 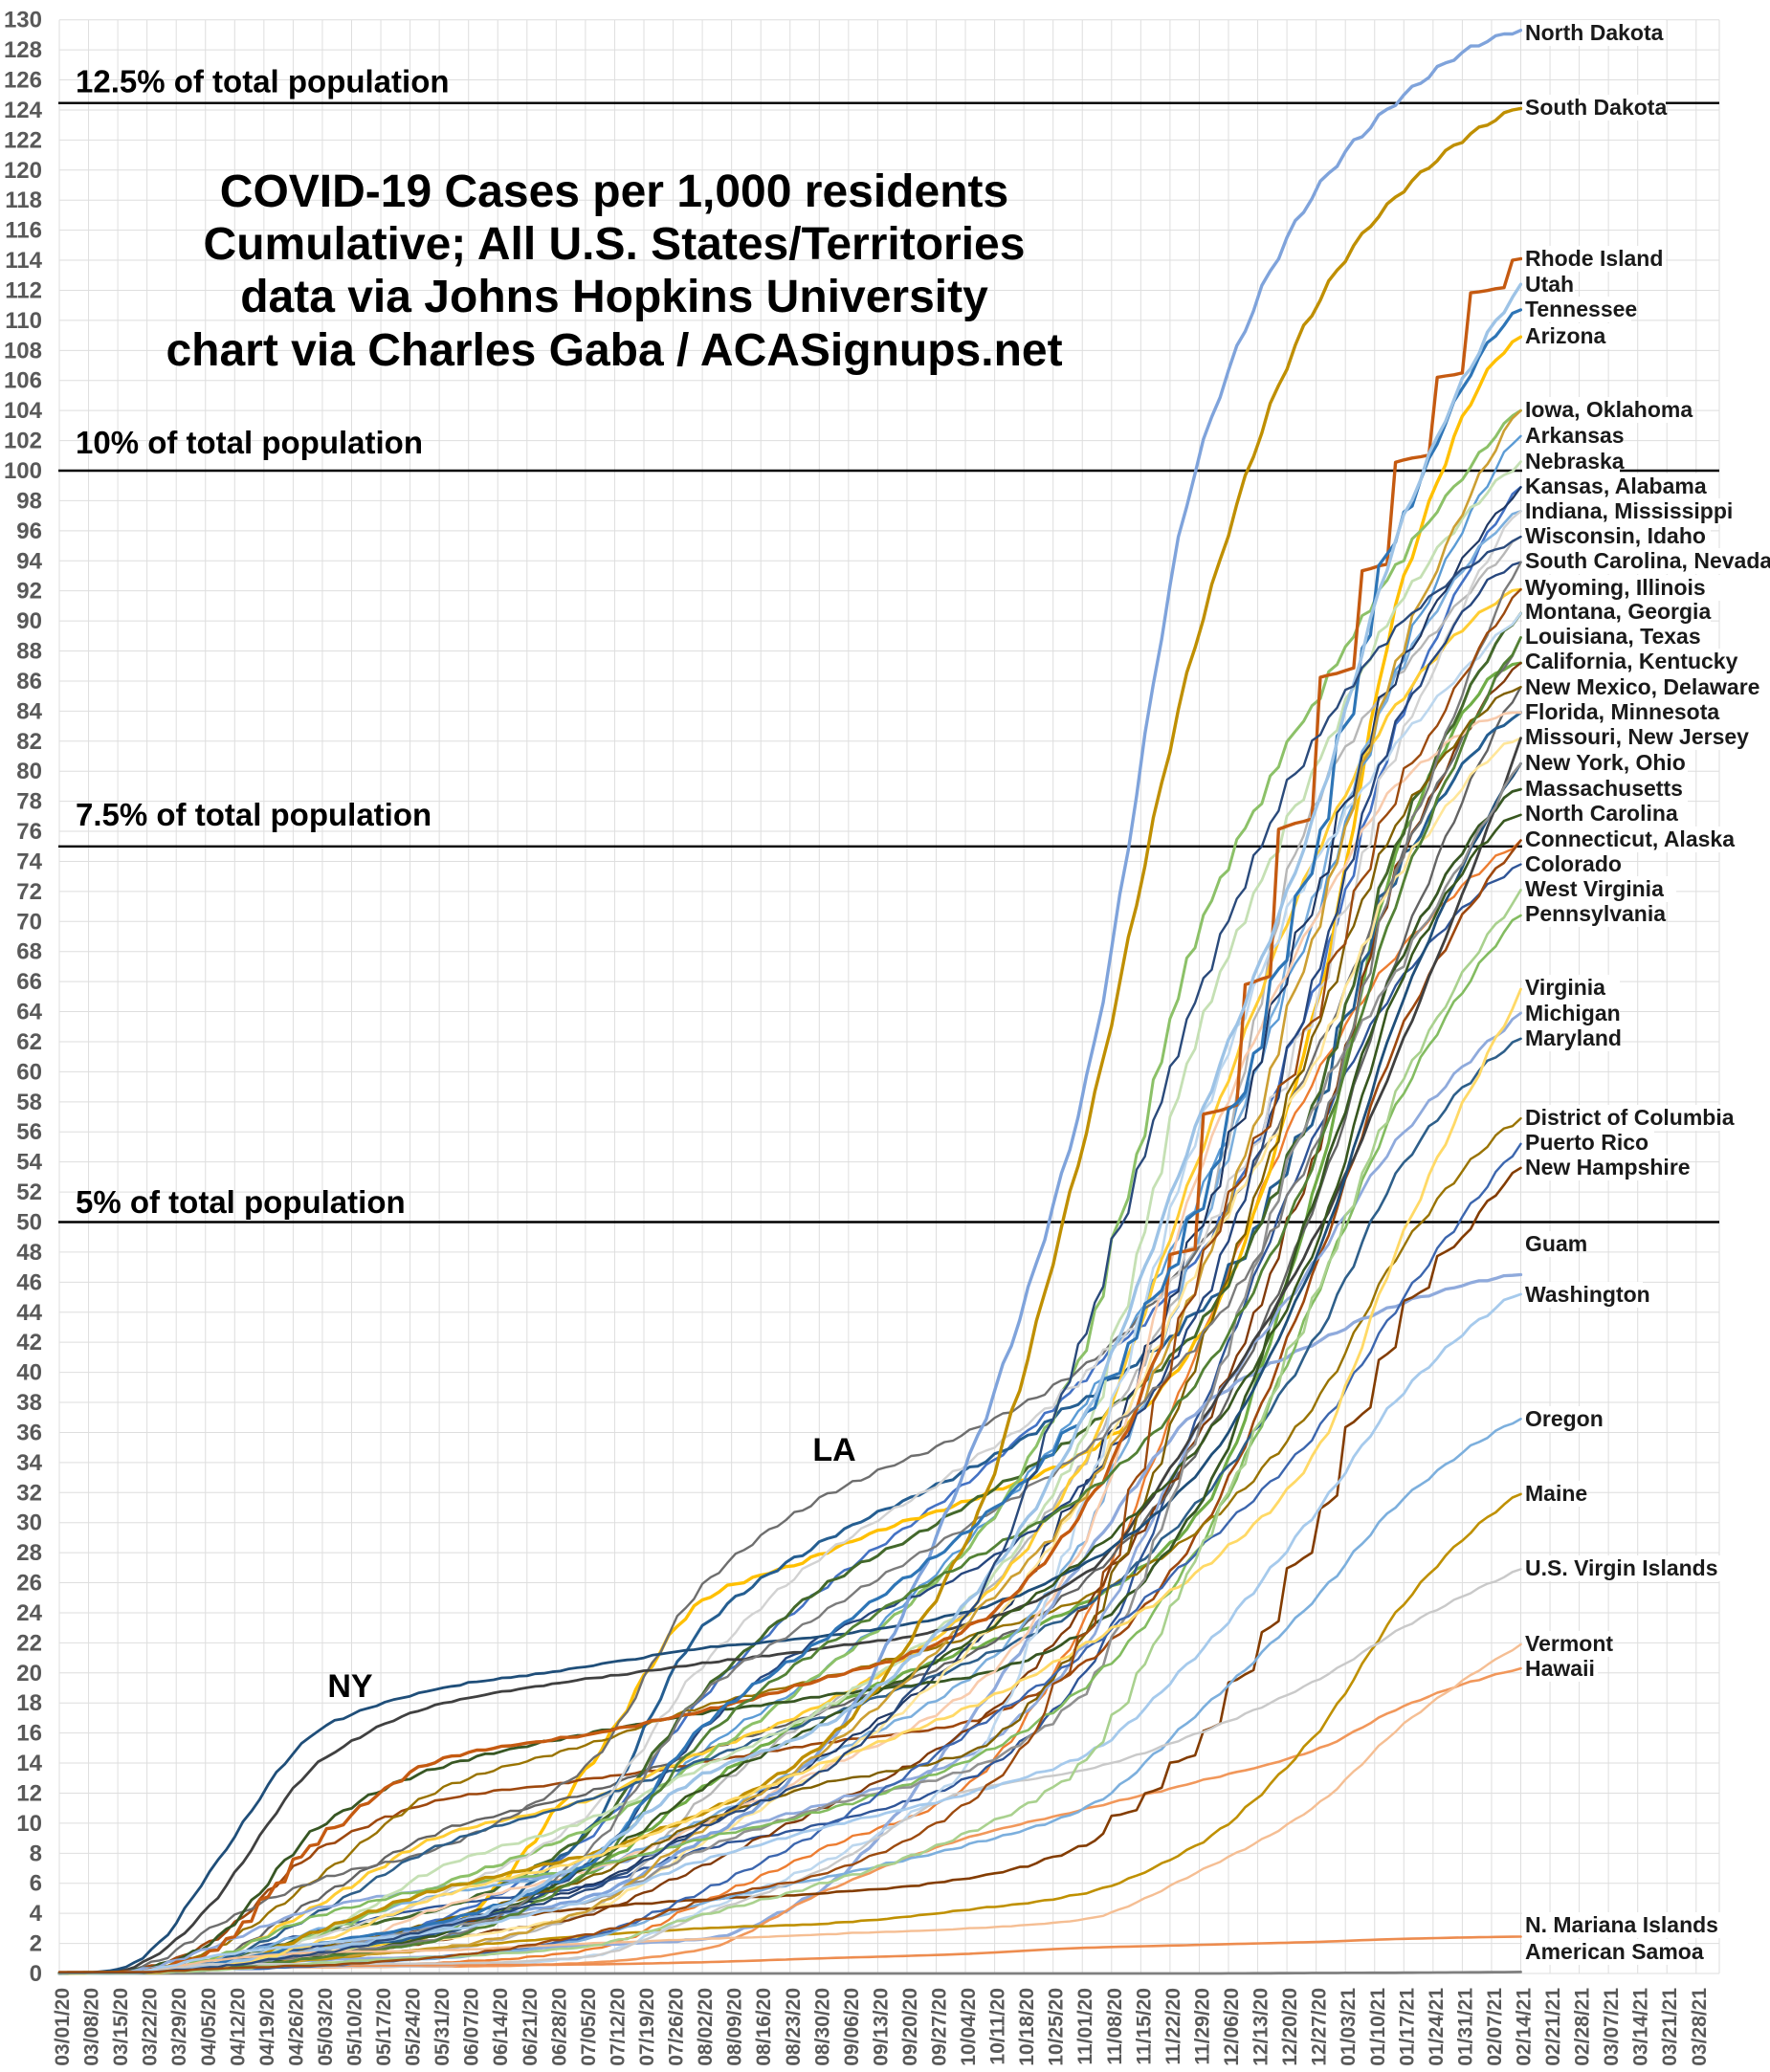 What do you see at coordinates (23, 321) in the screenshot?
I see `svg-text: 110` at bounding box center [23, 321].